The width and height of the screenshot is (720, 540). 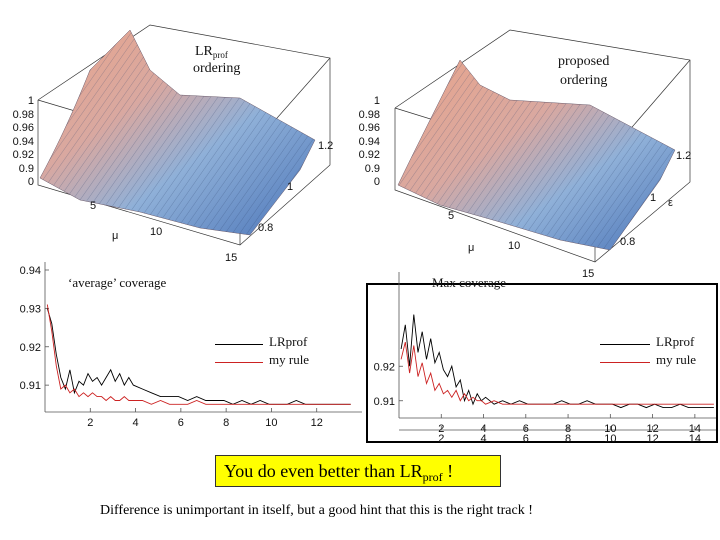 What do you see at coordinates (181, 423) in the screenshot?
I see `x-tick-label: 6` at bounding box center [181, 423].